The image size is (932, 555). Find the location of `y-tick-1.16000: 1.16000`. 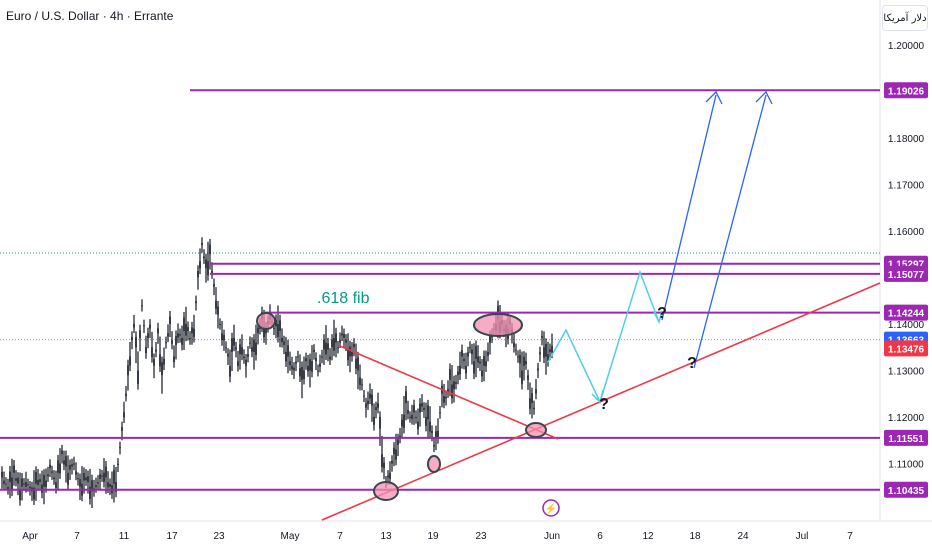

y-tick-1.16000: 1.16000 is located at coordinates (906, 232).